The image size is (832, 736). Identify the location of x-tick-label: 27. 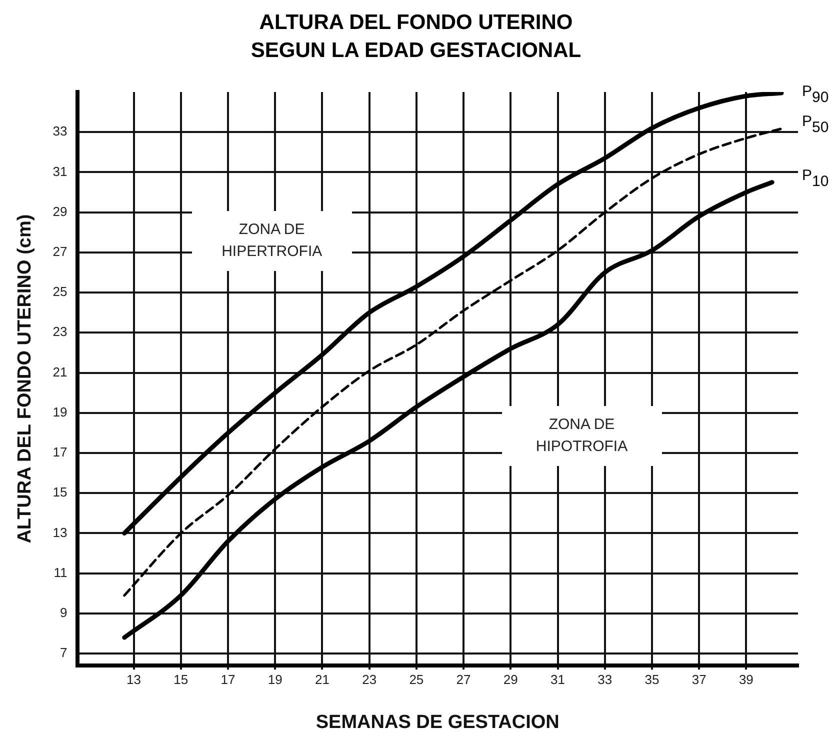
(463, 679).